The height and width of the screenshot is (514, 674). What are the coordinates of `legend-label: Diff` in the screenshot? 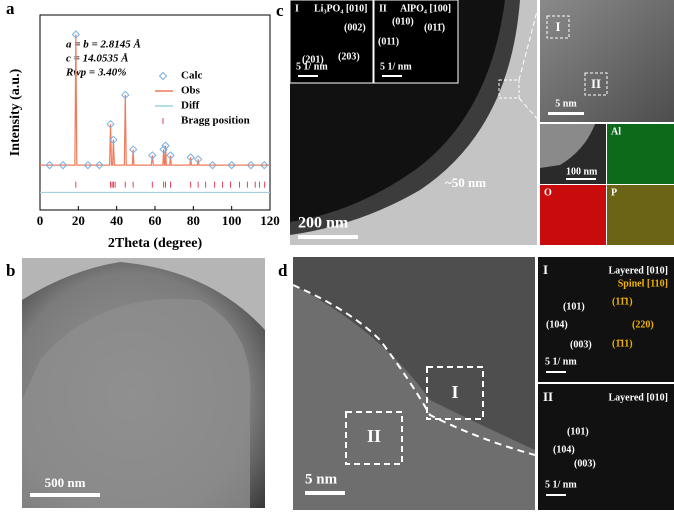 It's located at (190, 106).